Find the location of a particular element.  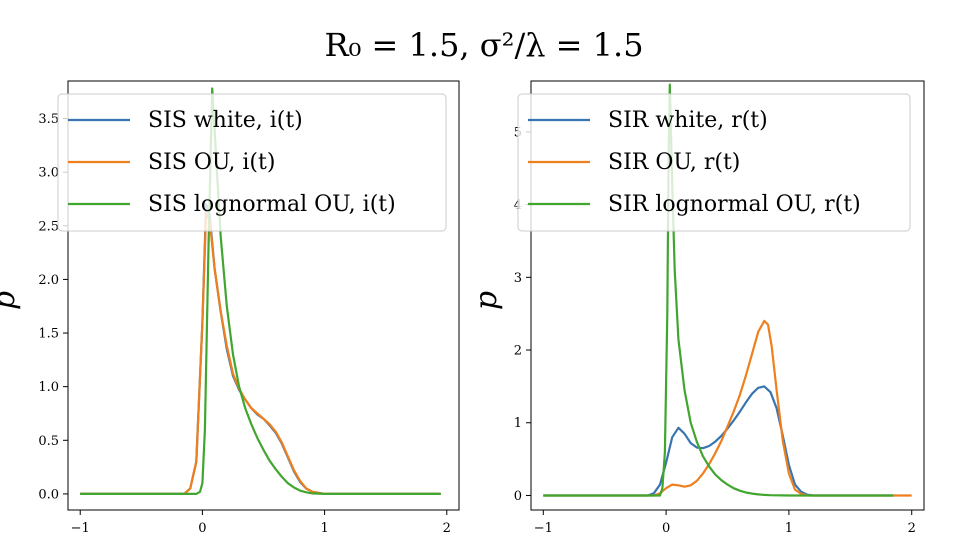

legend-entry-2: SIS OU, i(t) is located at coordinates (211, 162).